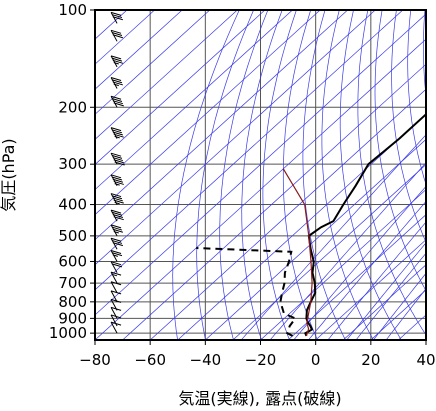  Describe the element at coordinates (117, 172) in the screenshot. I see `wind-barbs-layer` at that location.